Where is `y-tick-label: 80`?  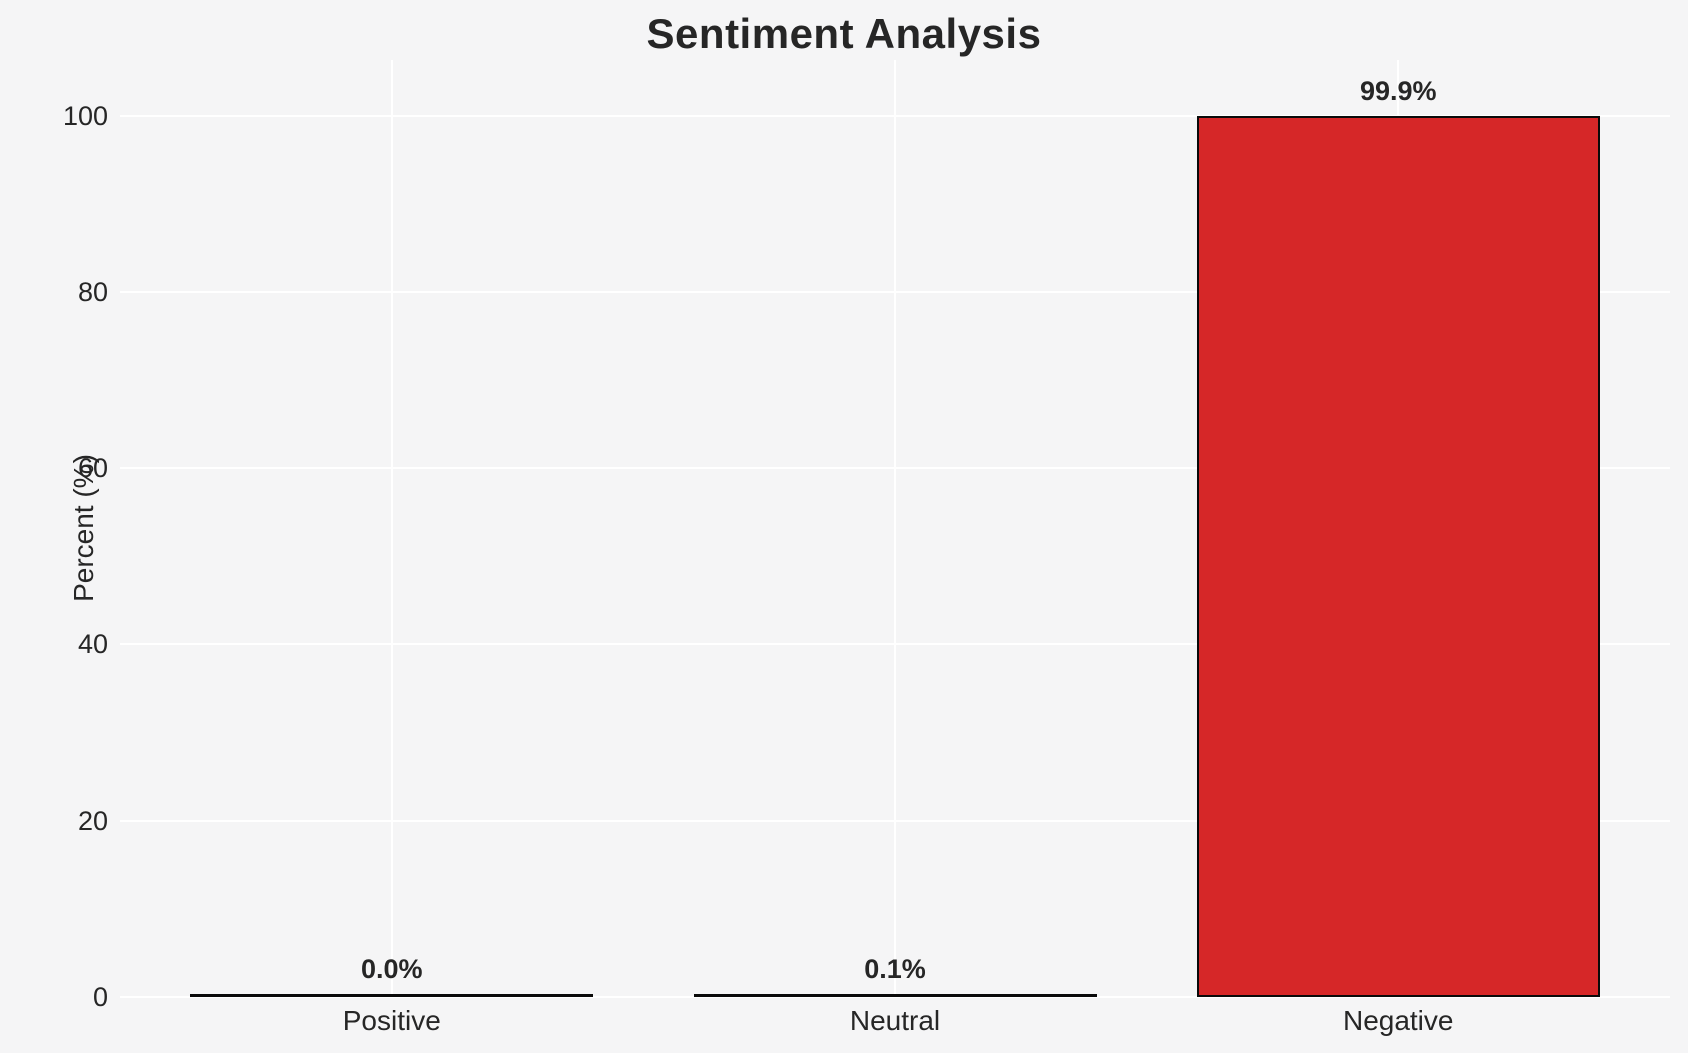 y-tick-label: 80 is located at coordinates (92, 291).